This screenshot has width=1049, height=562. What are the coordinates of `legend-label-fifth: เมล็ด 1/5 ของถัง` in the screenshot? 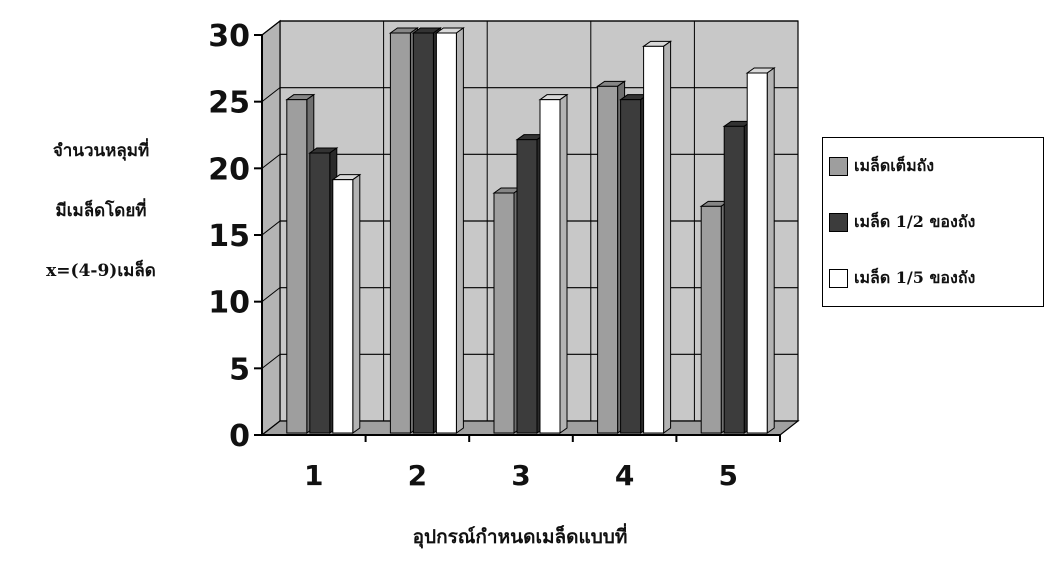 It's located at (915, 277).